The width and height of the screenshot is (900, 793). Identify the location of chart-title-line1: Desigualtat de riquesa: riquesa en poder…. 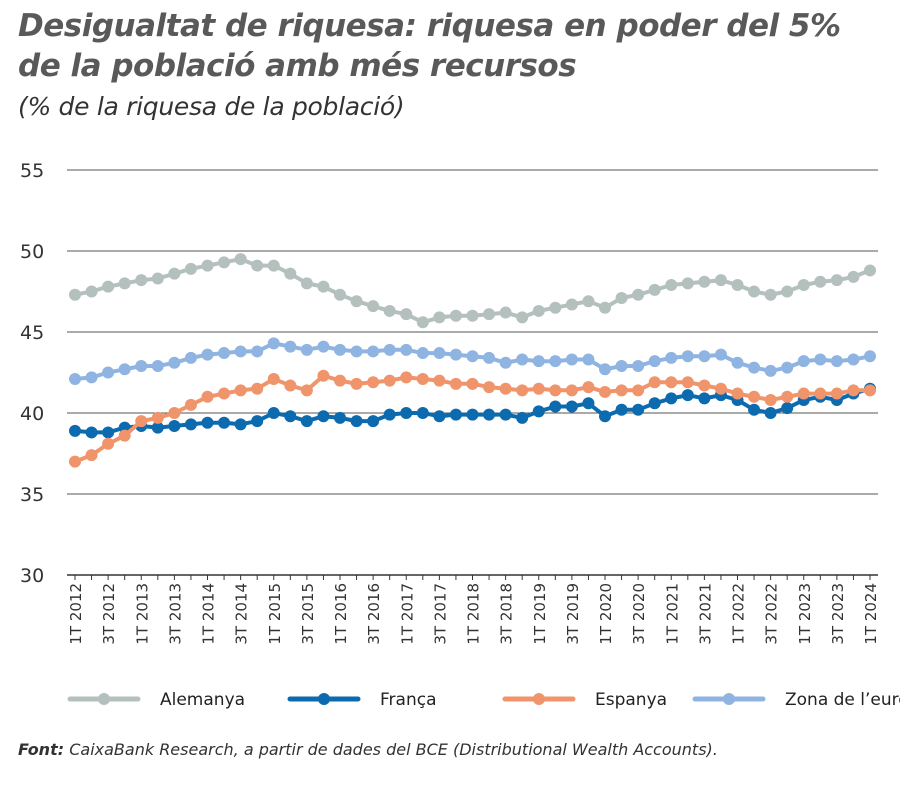
(429, 26).